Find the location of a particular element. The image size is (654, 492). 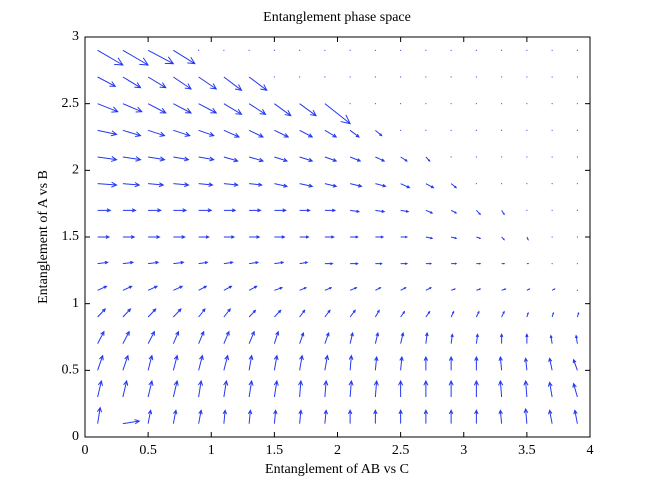

x-tick-label: 3 is located at coordinates (463, 450).